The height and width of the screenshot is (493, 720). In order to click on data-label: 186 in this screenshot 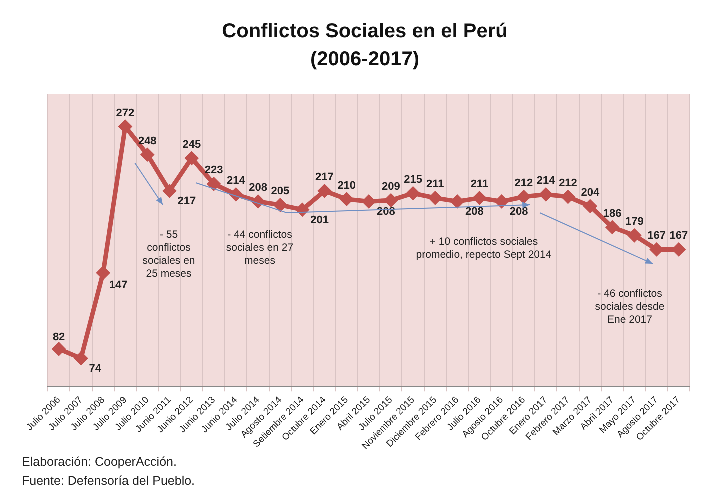, I will do `click(612, 214)`.